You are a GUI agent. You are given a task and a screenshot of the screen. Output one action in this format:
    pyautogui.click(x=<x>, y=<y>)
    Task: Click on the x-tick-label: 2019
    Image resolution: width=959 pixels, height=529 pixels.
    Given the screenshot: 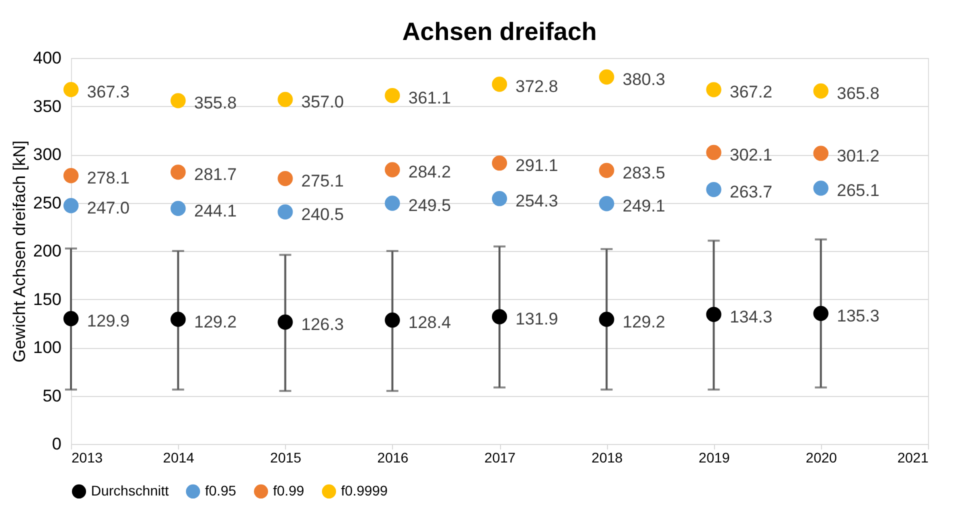 What is the action you would take?
    pyautogui.click(x=714, y=458)
    